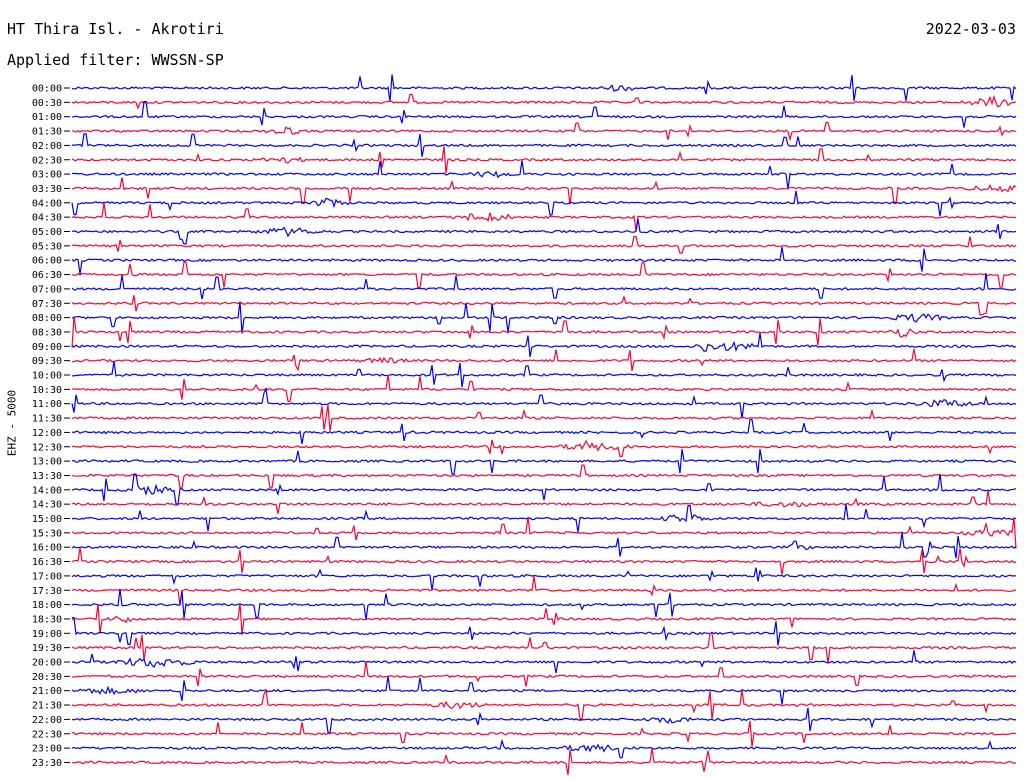 Image resolution: width=1024 pixels, height=780 pixels. What do you see at coordinates (47, 232) in the screenshot?
I see `row-time-label: 05:00` at bounding box center [47, 232].